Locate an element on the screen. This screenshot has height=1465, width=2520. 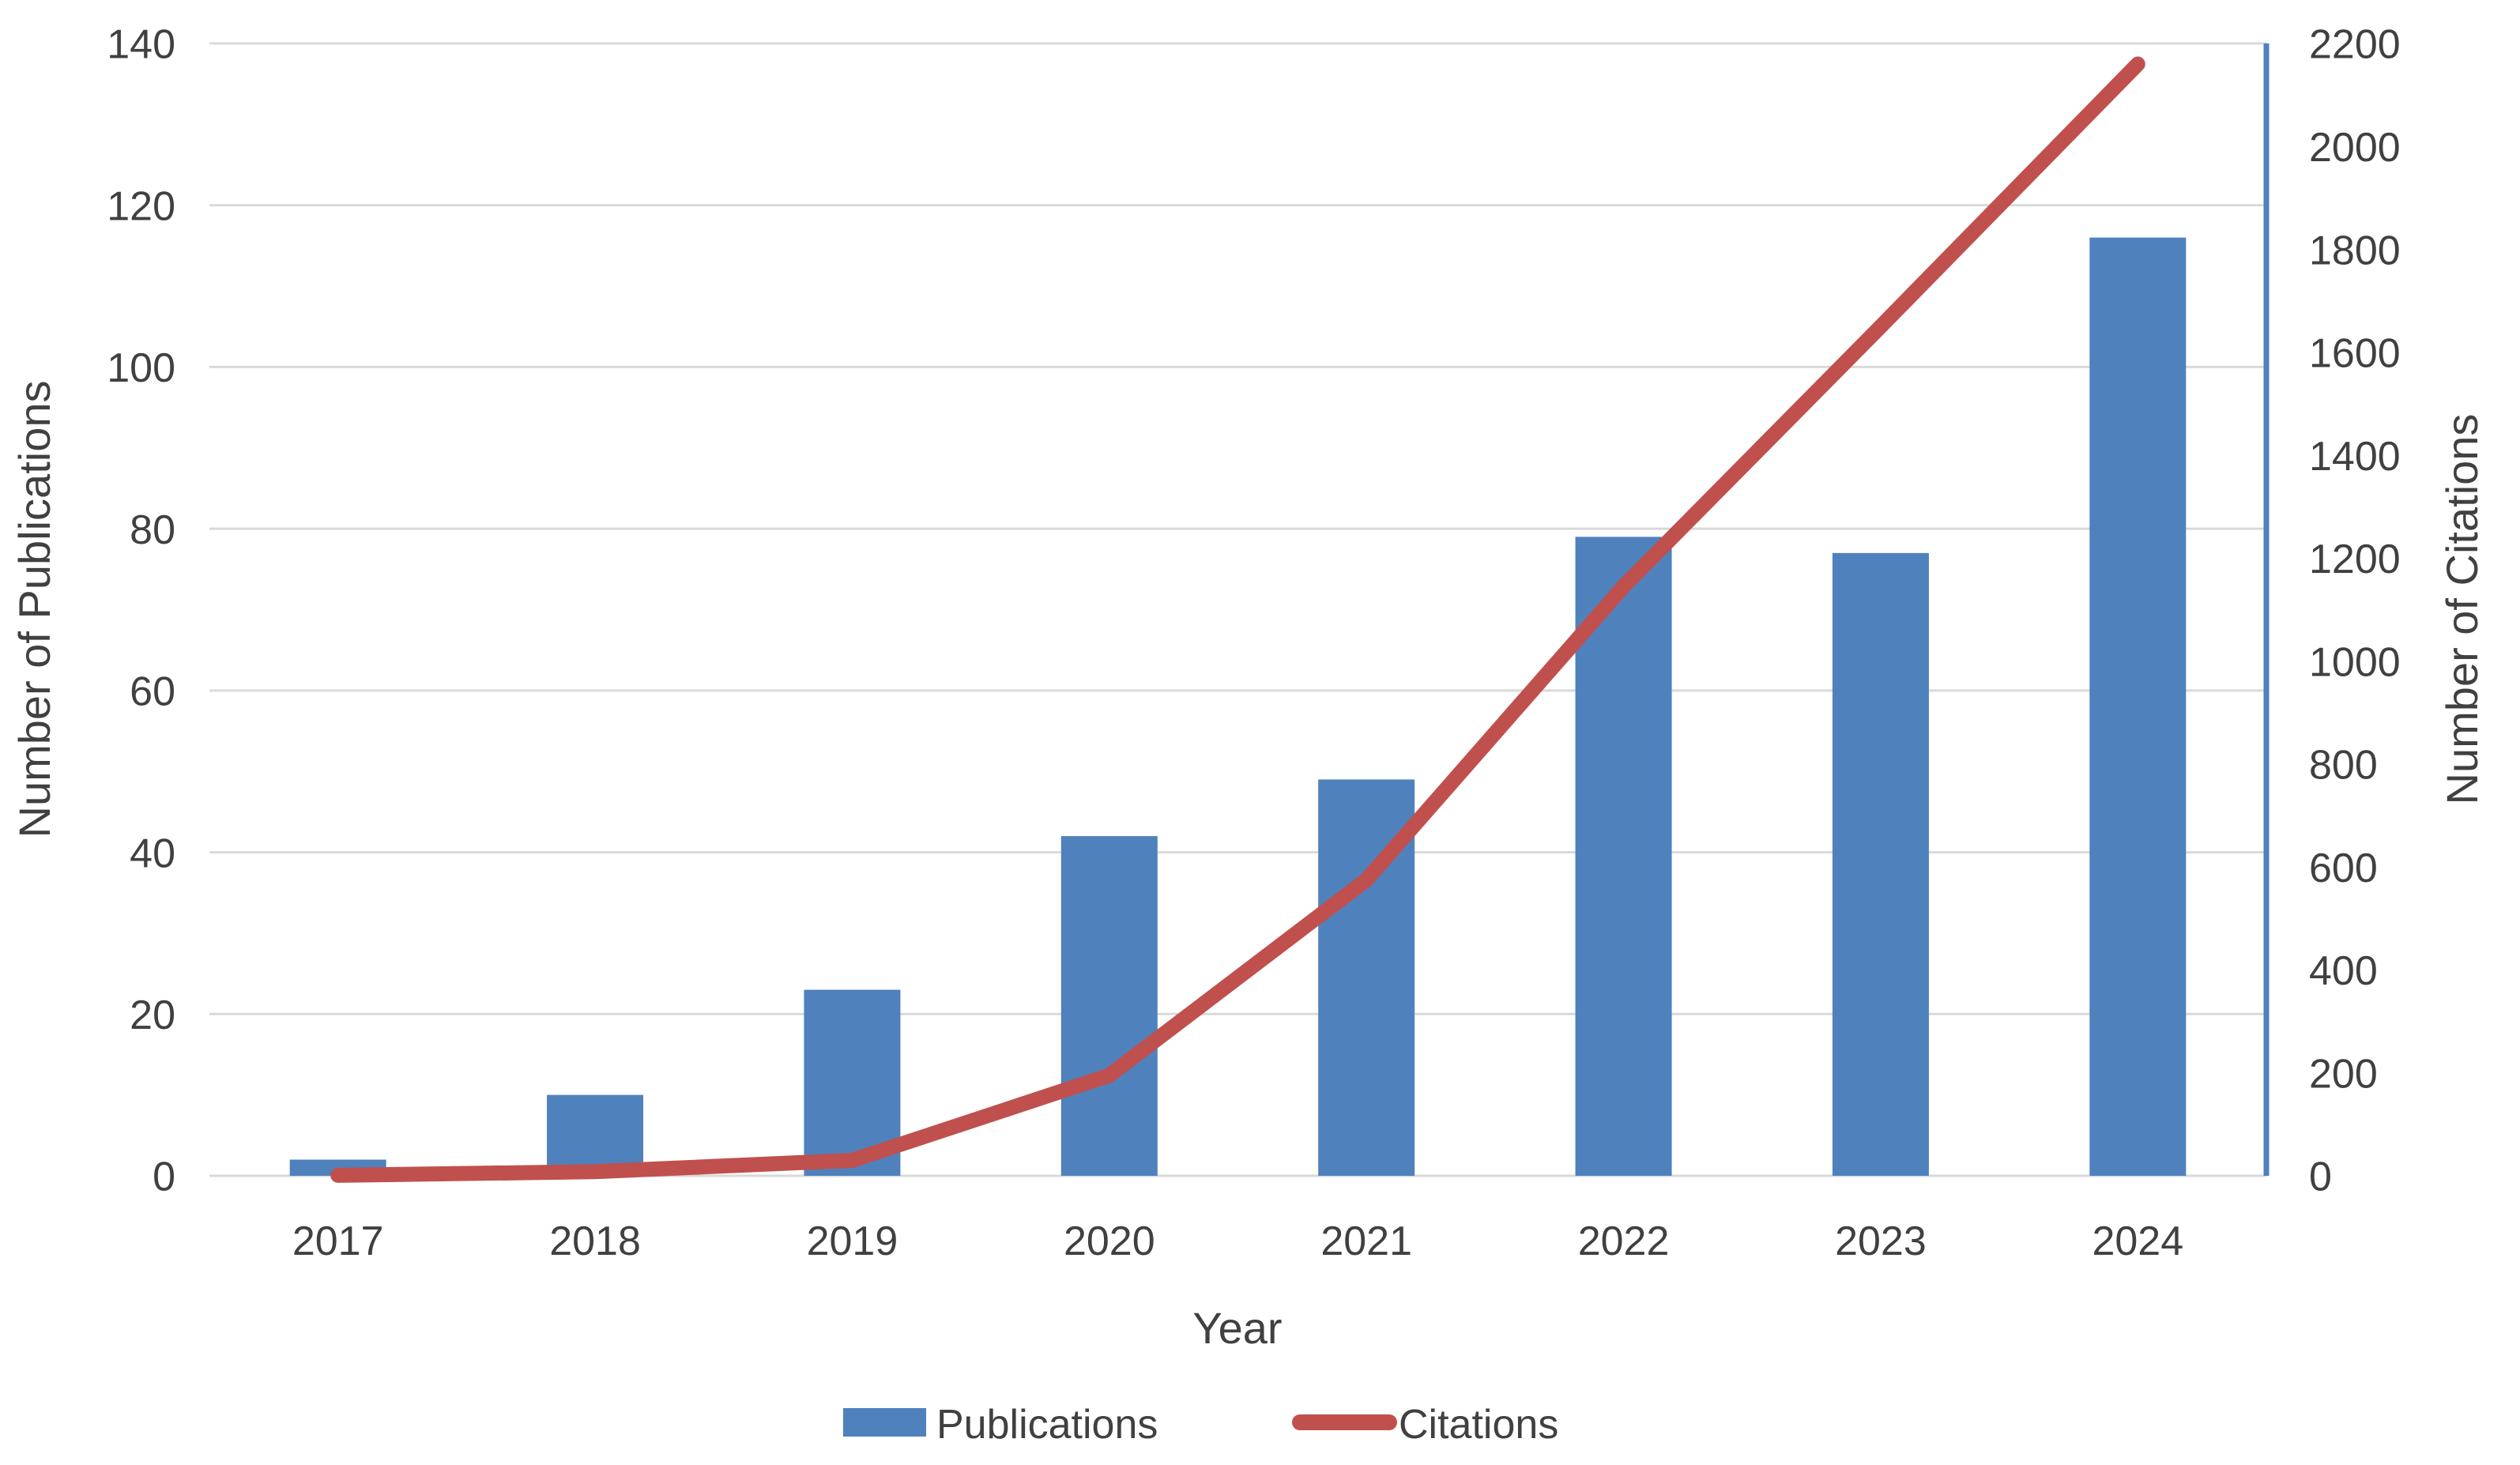
left-tick-label: 100 is located at coordinates (141, 368).